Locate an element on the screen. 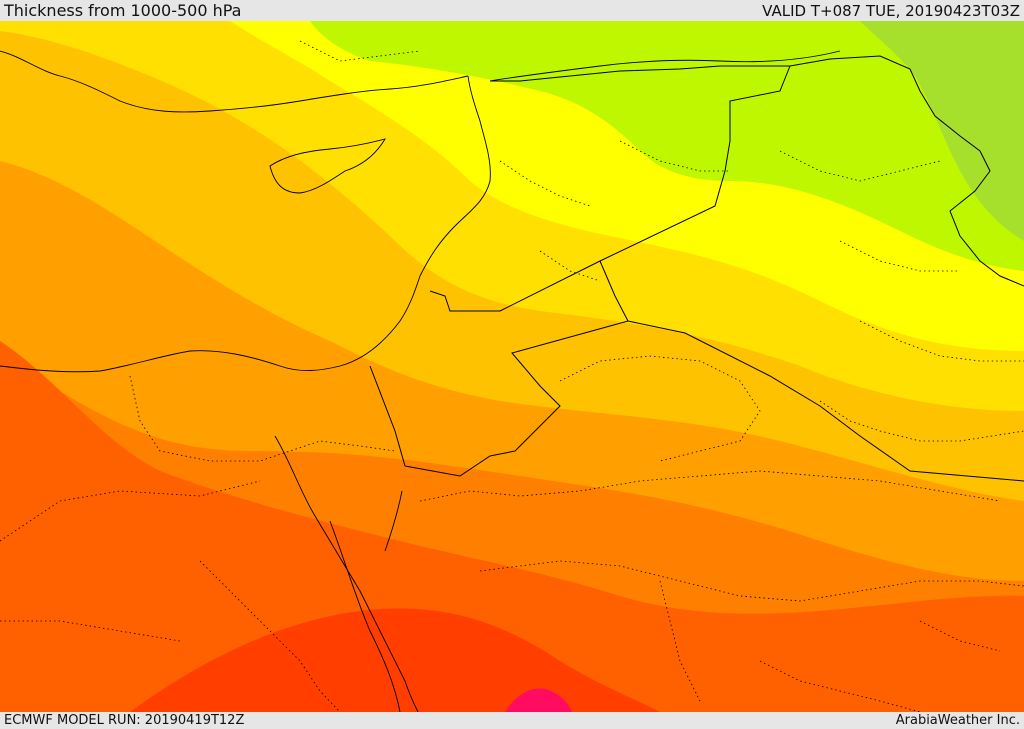 This screenshot has height=729, width=1024. model-run-label: ECMWF MODEL RUN: 20190419T12Z is located at coordinates (124, 720).